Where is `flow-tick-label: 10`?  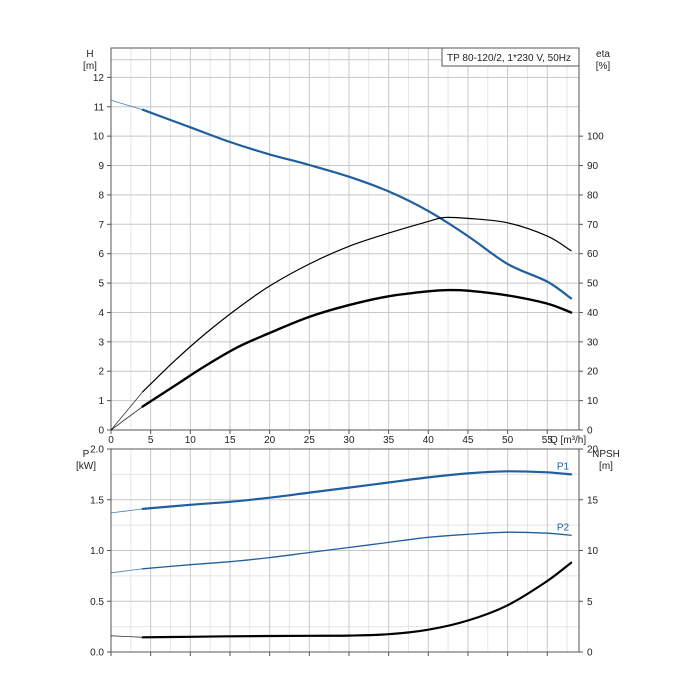 flow-tick-label: 10 is located at coordinates (191, 440).